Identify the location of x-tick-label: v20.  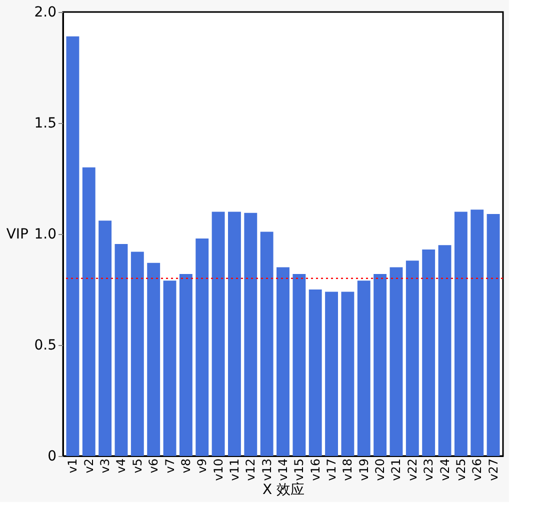
(380, 469).